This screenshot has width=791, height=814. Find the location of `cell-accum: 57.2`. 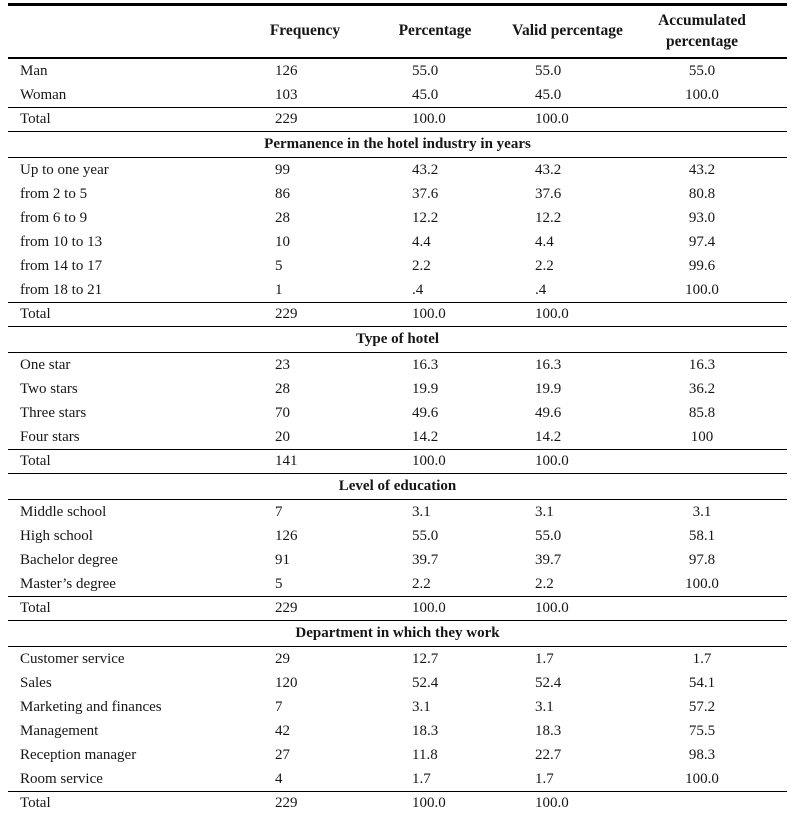

cell-accum: 57.2 is located at coordinates (702, 706).